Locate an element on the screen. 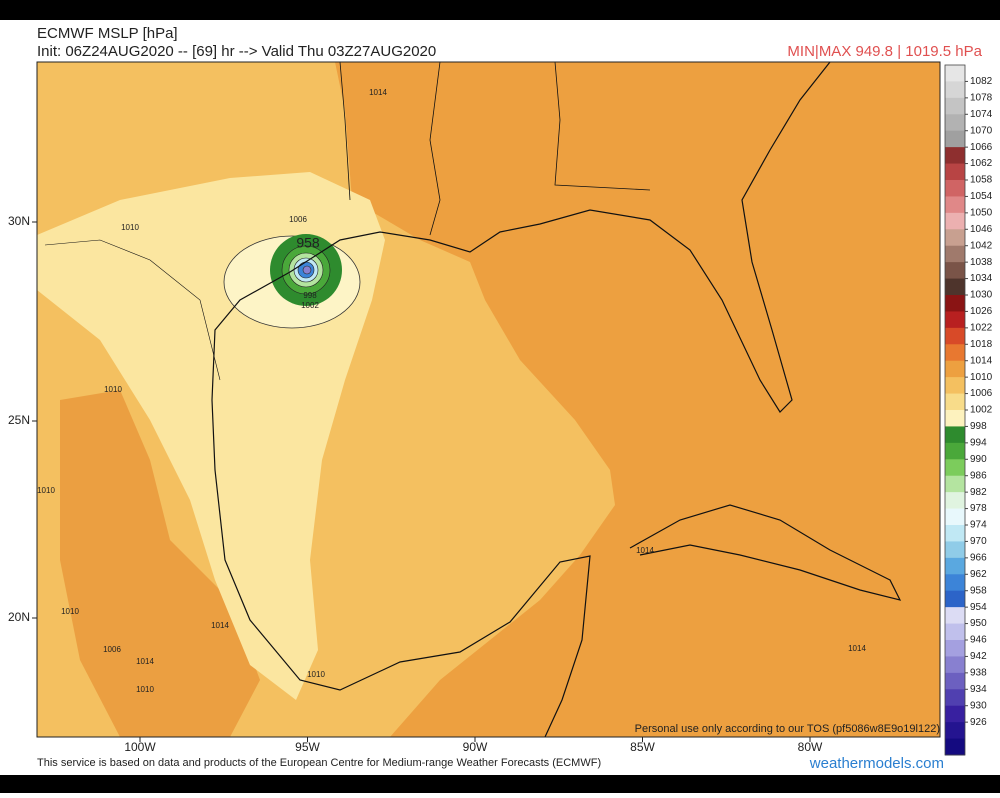 This screenshot has width=1000, height=798. lon-label: 95W is located at coordinates (307, 747).